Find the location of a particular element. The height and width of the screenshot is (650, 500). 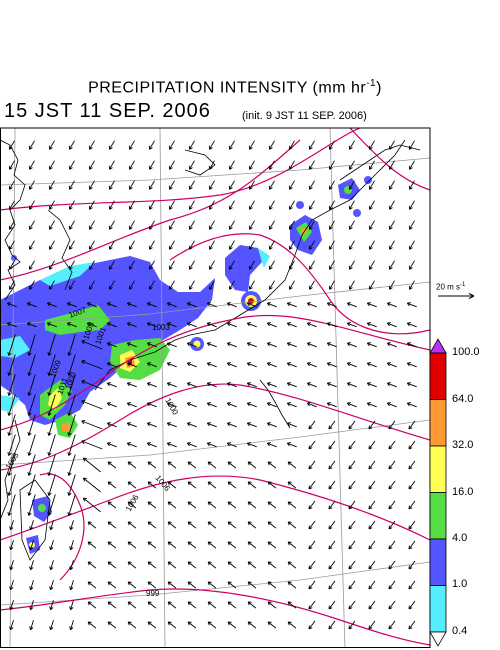

isobar-label: 1000 is located at coordinates (171, 407).